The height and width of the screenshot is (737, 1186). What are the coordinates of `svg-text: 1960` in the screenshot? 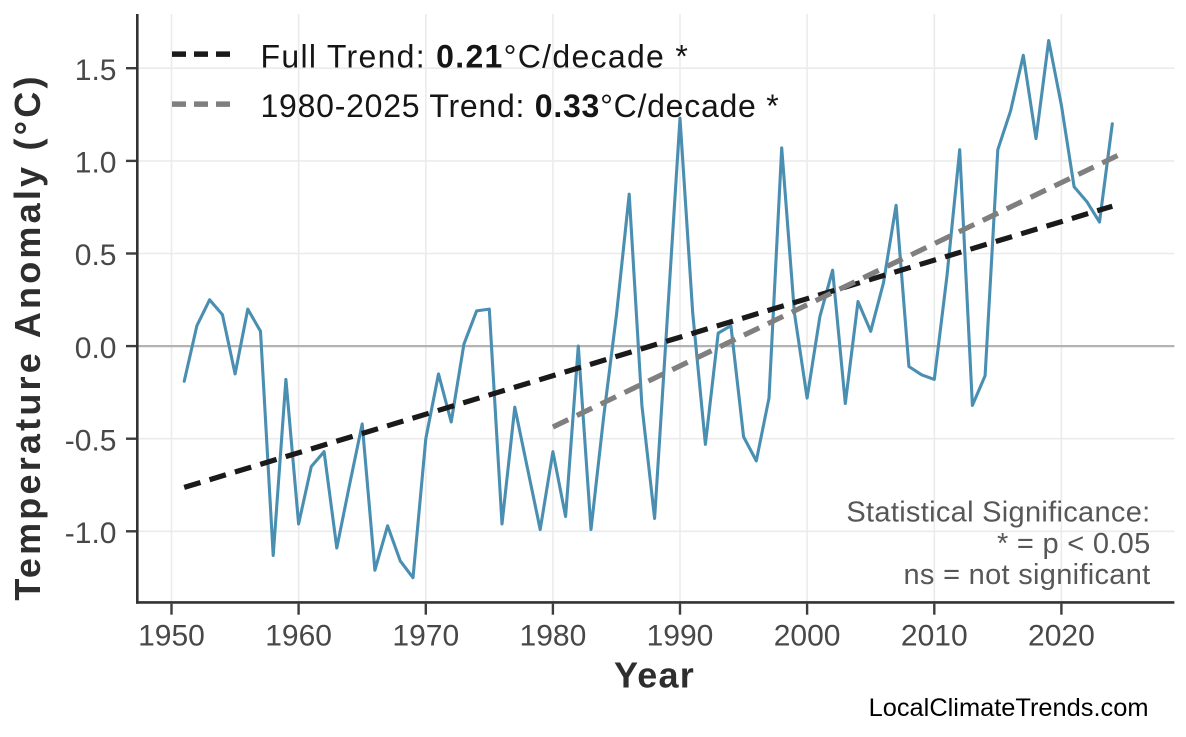 It's located at (298, 636).